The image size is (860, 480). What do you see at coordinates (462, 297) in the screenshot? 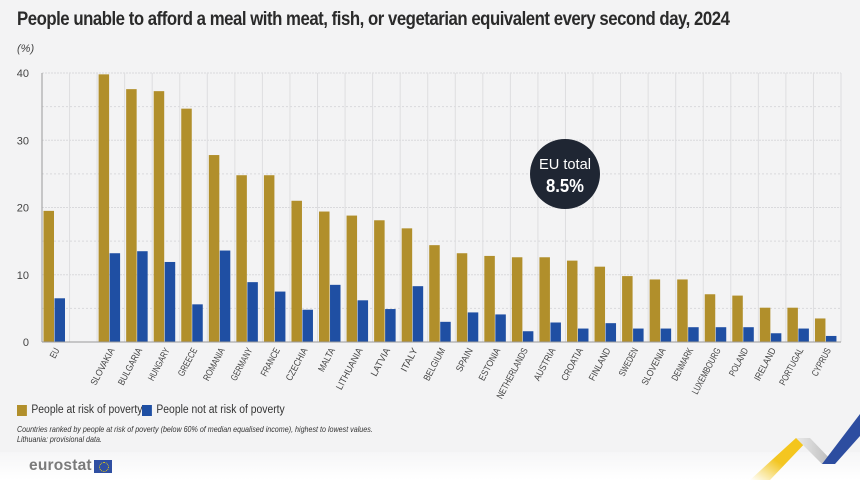
I see `bar-at-risk-spain` at bounding box center [462, 297].